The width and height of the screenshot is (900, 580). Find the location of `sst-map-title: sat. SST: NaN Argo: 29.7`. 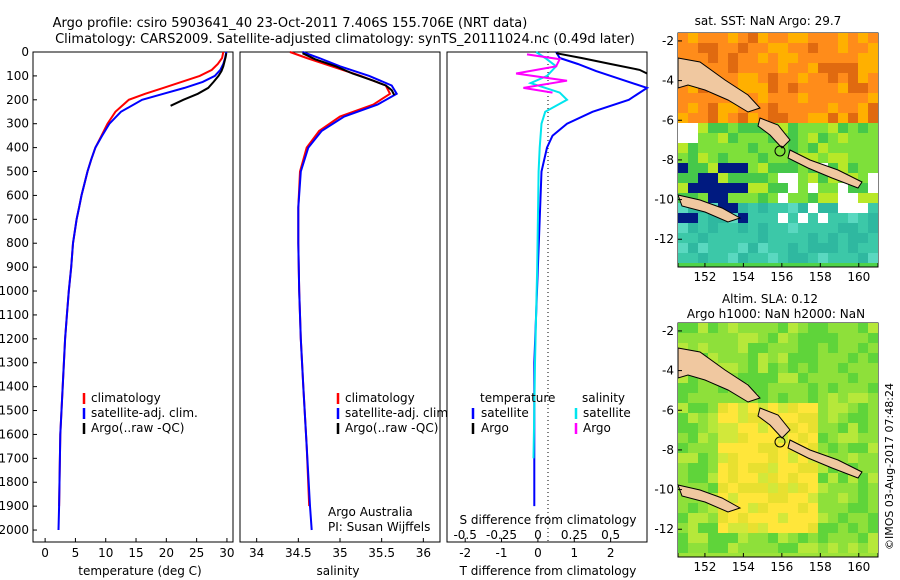

sst-map-title: sat. SST: NaN Argo: 29.7 is located at coordinates (768, 21).